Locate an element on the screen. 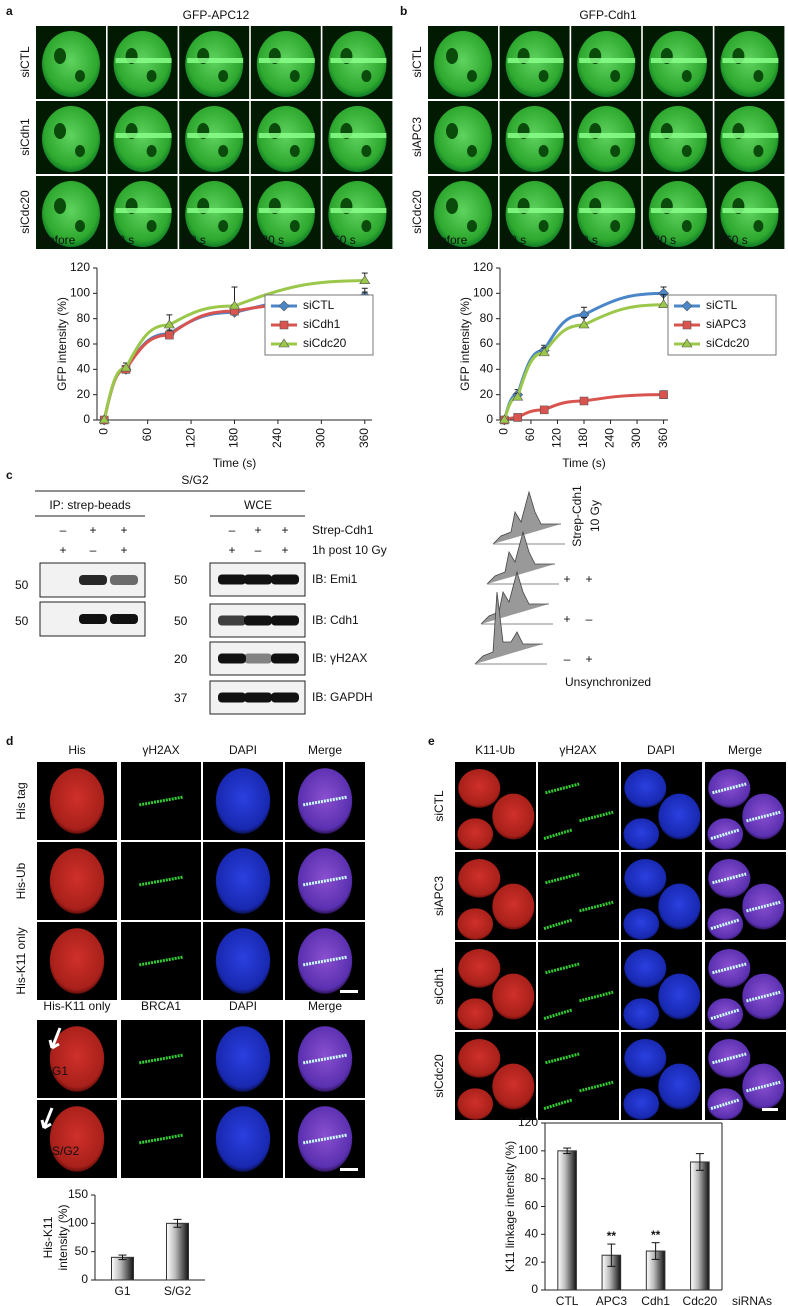 Image resolution: width=788 pixels, height=1306 pixels. y-tick-label: 50 is located at coordinates (82, 1251).